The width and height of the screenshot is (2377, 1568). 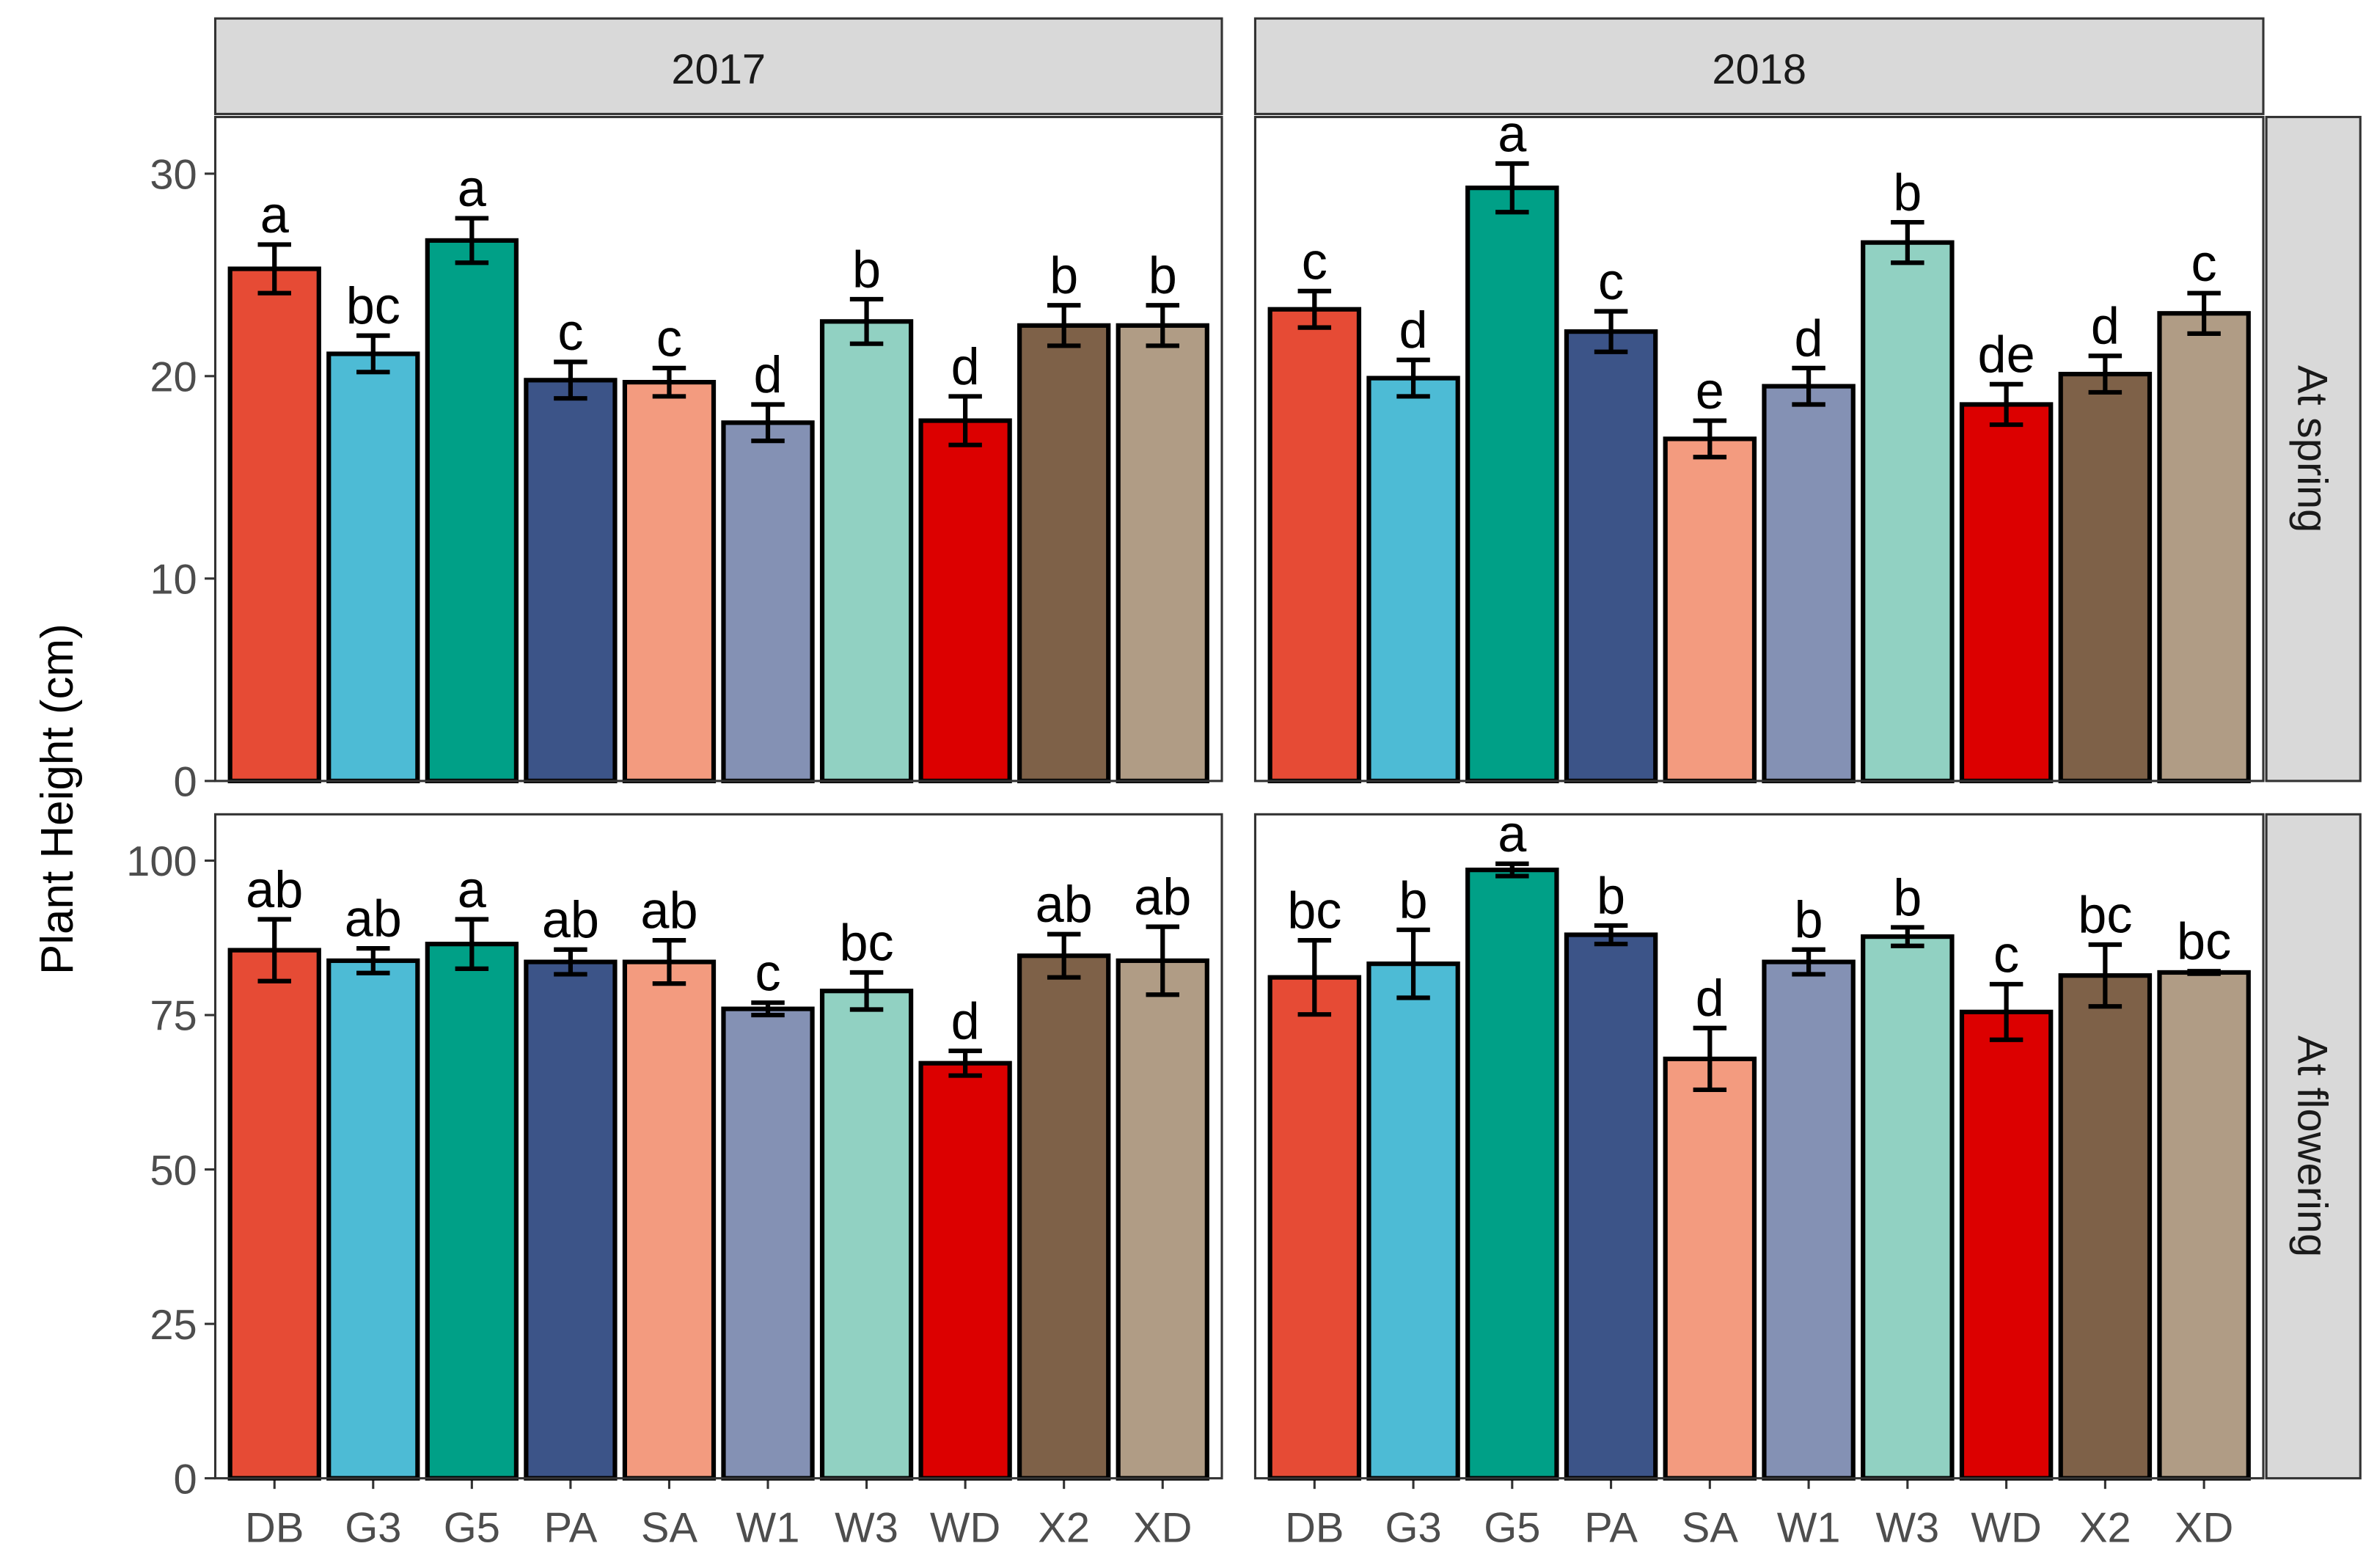 I want to click on significance-letter: de, so click(x=2006, y=354).